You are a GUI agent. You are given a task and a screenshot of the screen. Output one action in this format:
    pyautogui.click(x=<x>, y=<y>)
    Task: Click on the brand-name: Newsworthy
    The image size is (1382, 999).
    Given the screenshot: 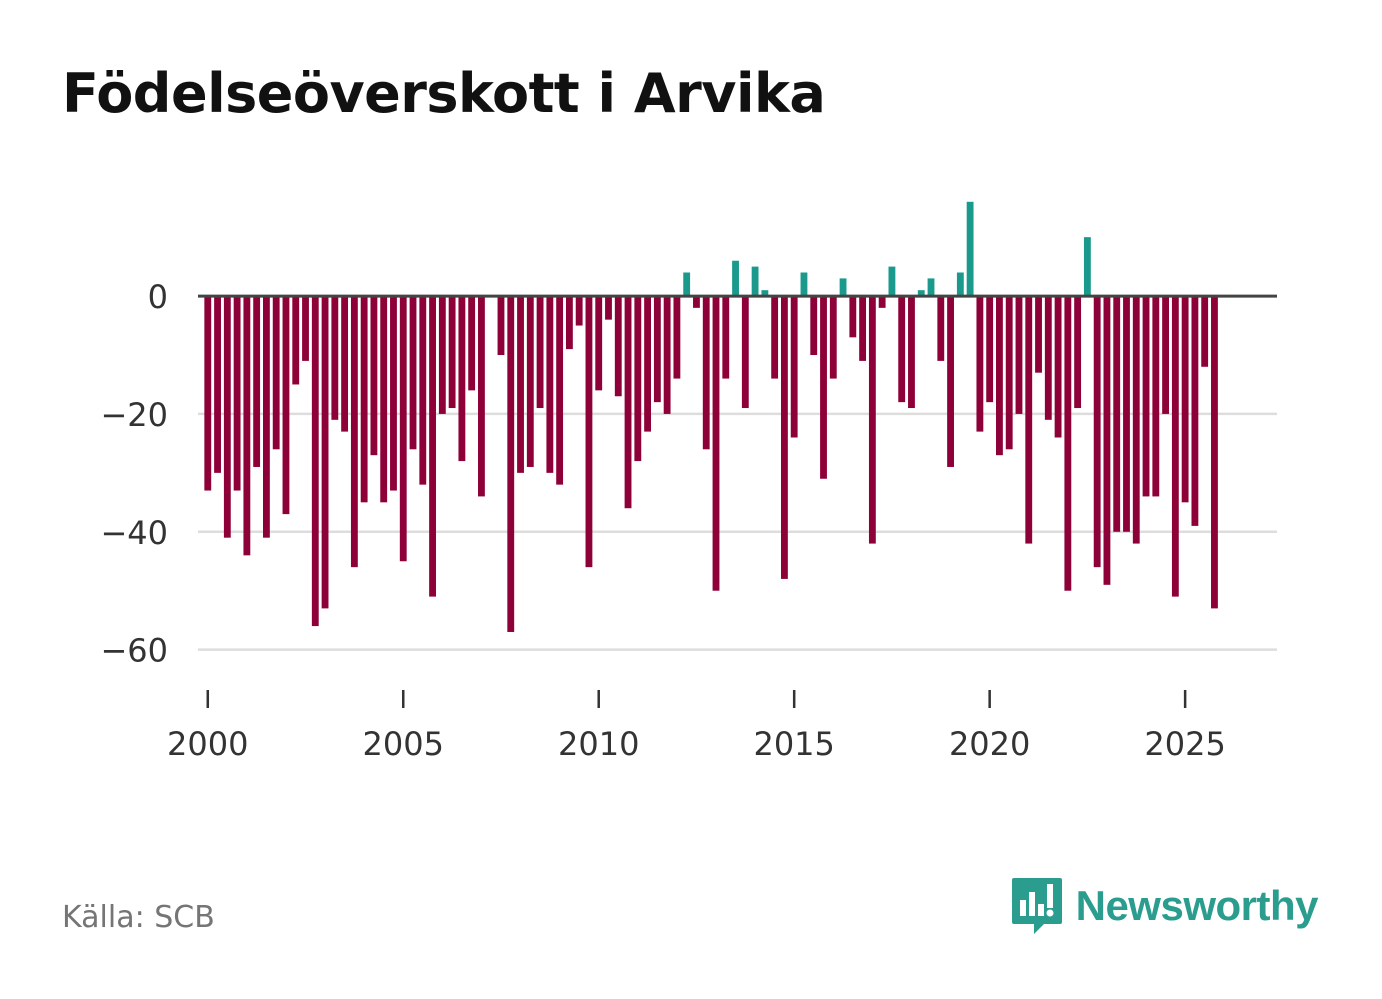 What is the action you would take?
    pyautogui.click(x=1197, y=905)
    